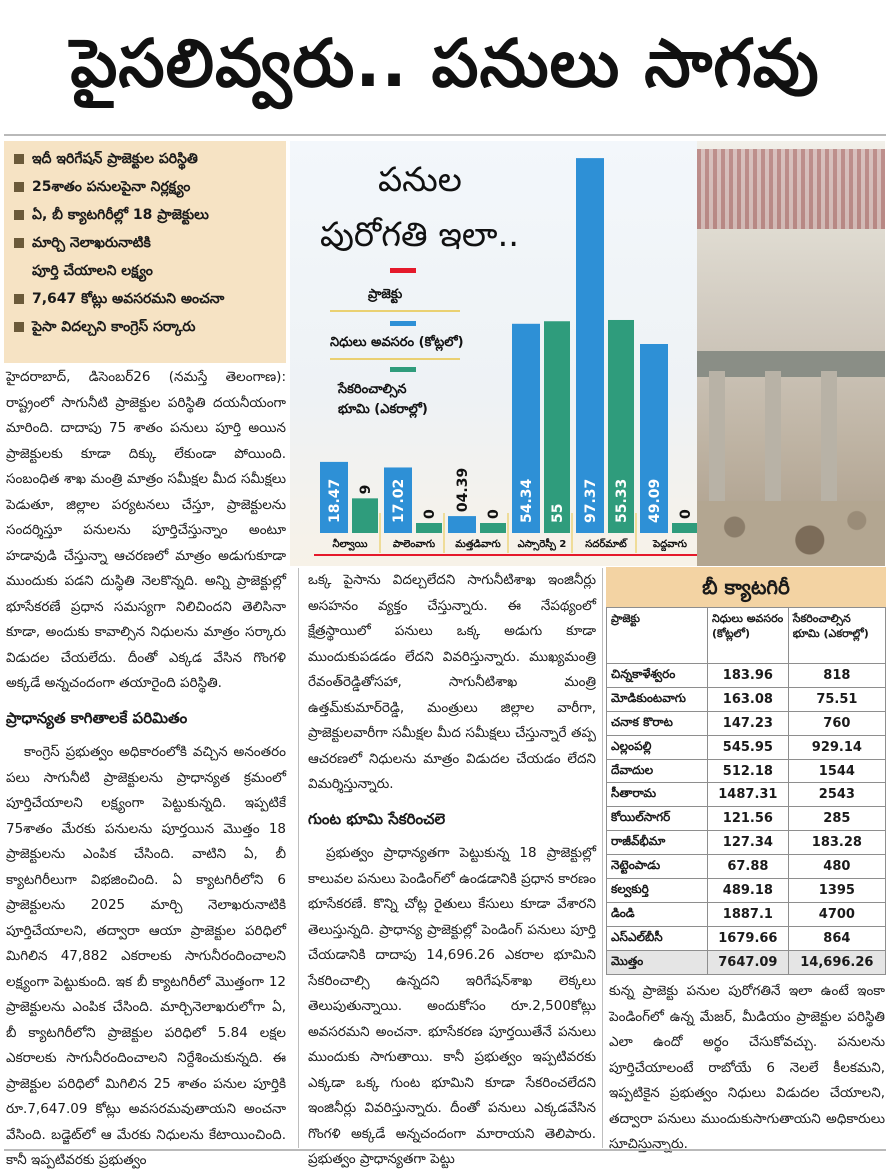 This screenshot has height=1174, width=890. Describe the element at coordinates (837, 747) in the screenshot. I see `land-cell: 929.14` at that location.